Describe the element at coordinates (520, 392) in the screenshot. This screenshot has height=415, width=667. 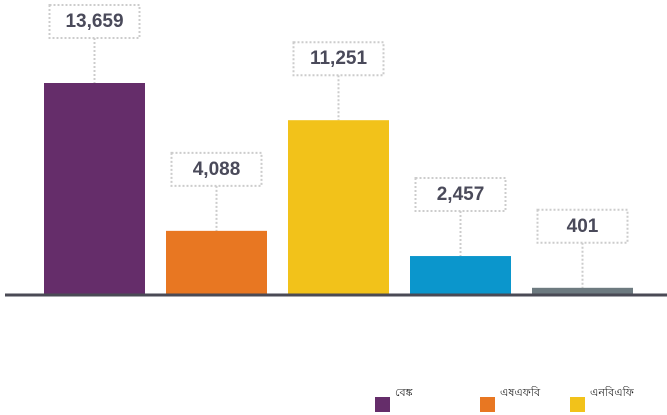
I see `legend-label: এষএফবি` at that location.